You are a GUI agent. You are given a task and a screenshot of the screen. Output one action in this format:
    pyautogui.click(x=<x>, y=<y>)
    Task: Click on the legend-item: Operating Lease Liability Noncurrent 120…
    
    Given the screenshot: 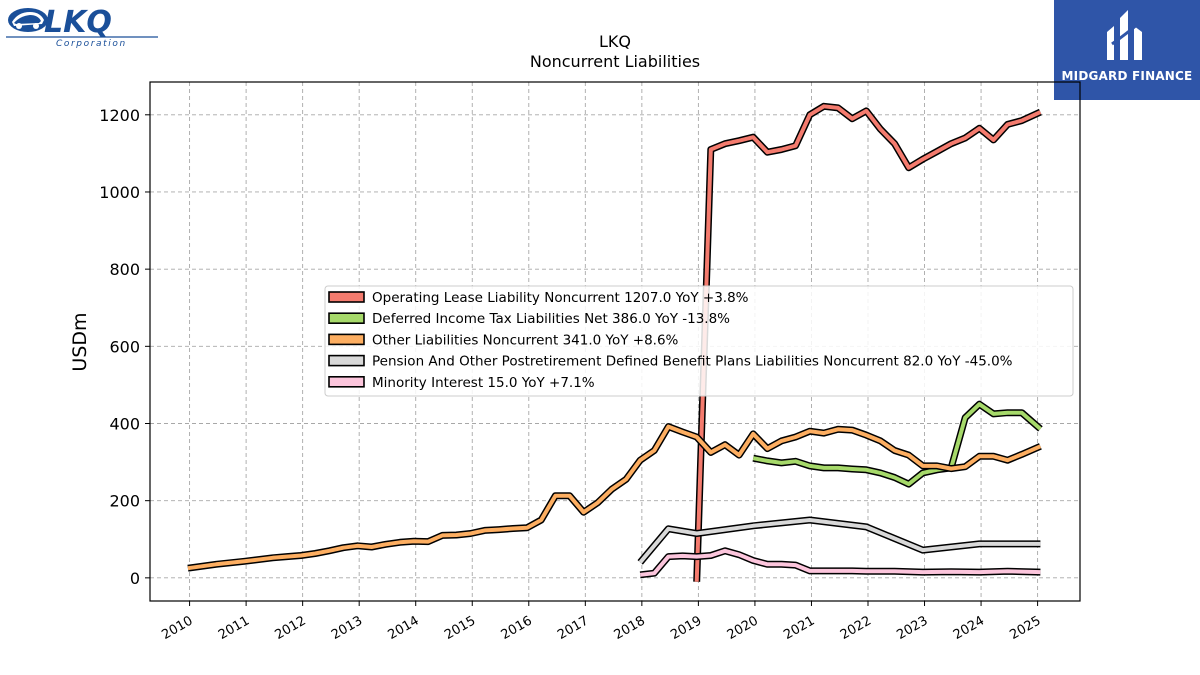 What is the action you would take?
    pyautogui.click(x=538, y=298)
    